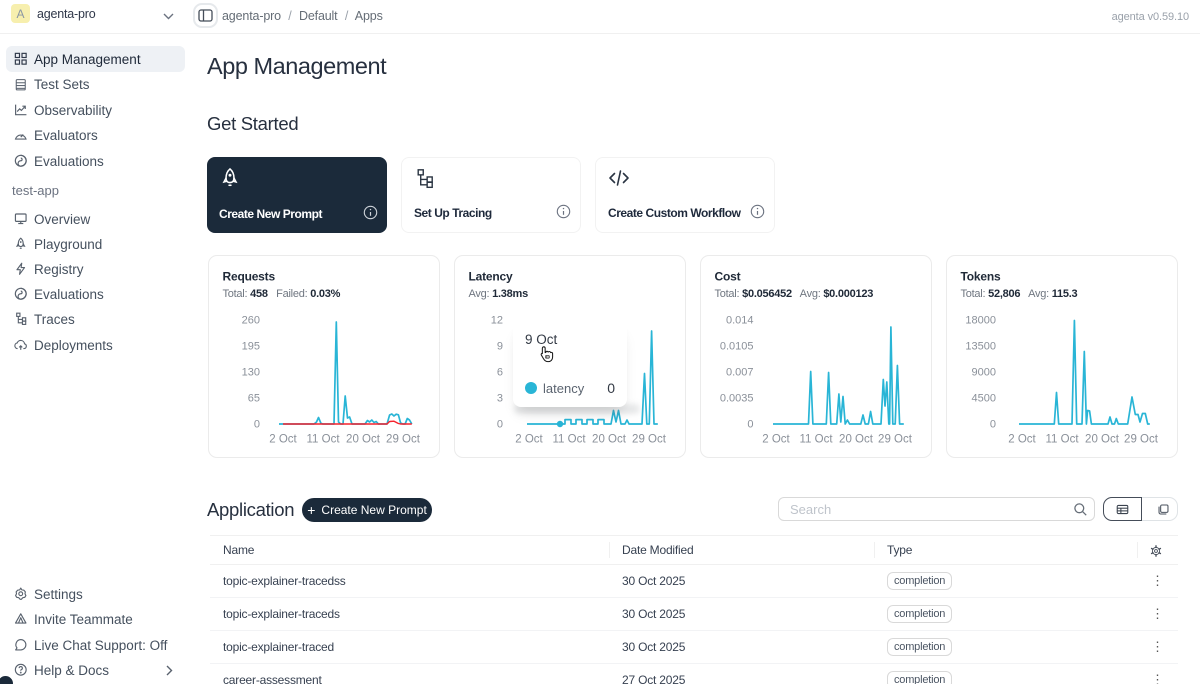  I want to click on svg-text: 4500, so click(984, 399).